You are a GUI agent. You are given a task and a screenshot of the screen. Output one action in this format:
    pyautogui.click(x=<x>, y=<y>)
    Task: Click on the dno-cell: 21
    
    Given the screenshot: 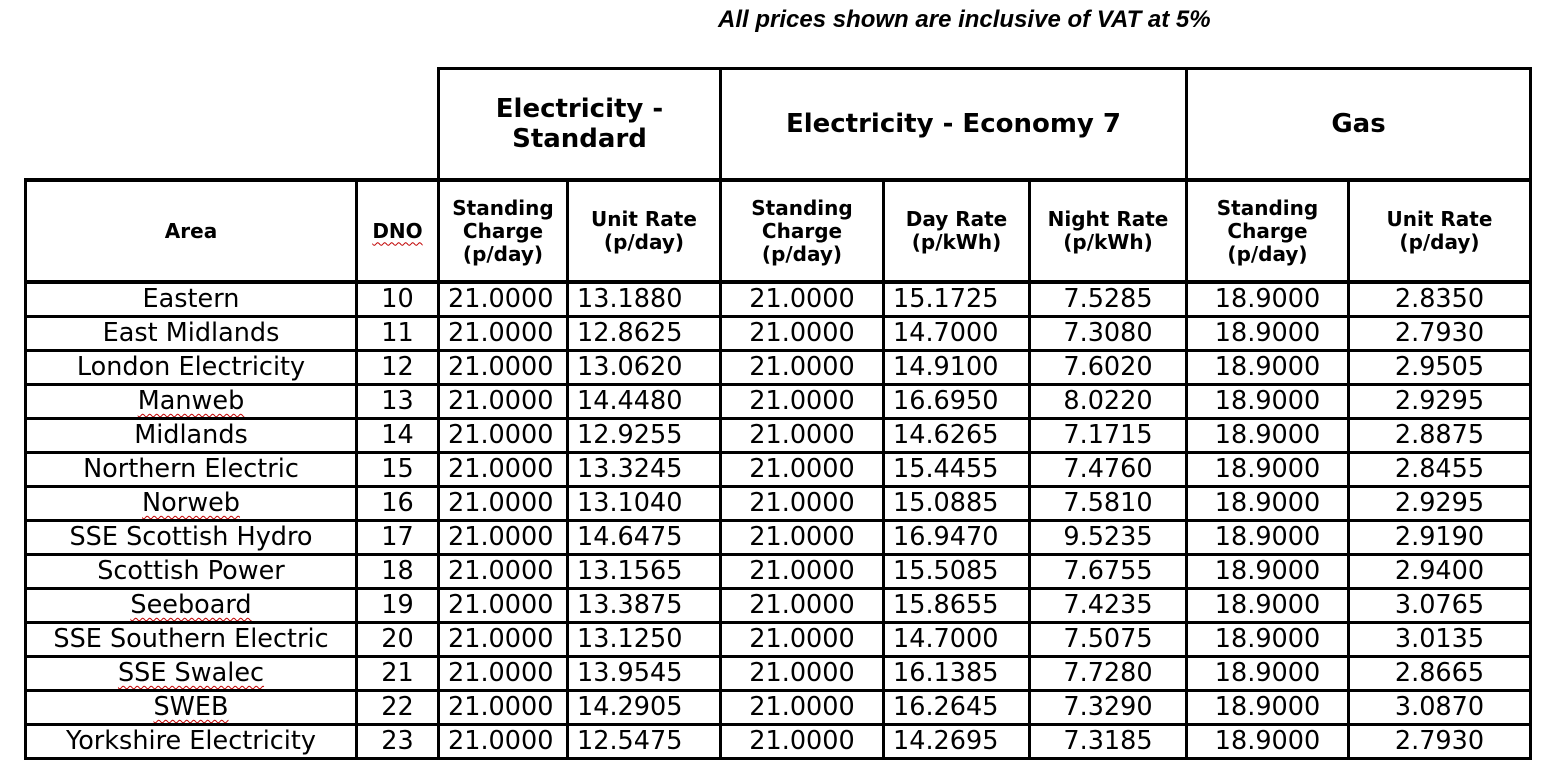 What is the action you would take?
    pyautogui.click(x=397, y=673)
    